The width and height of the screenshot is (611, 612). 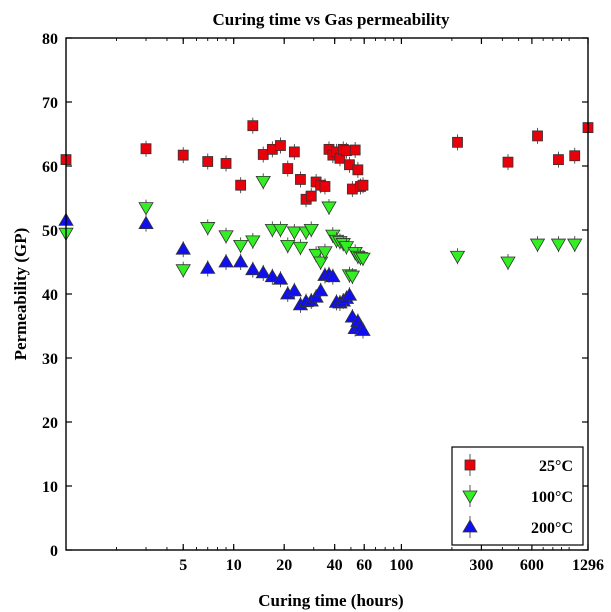 What do you see at coordinates (50, 423) in the screenshot?
I see `y-tick-label: 20` at bounding box center [50, 423].